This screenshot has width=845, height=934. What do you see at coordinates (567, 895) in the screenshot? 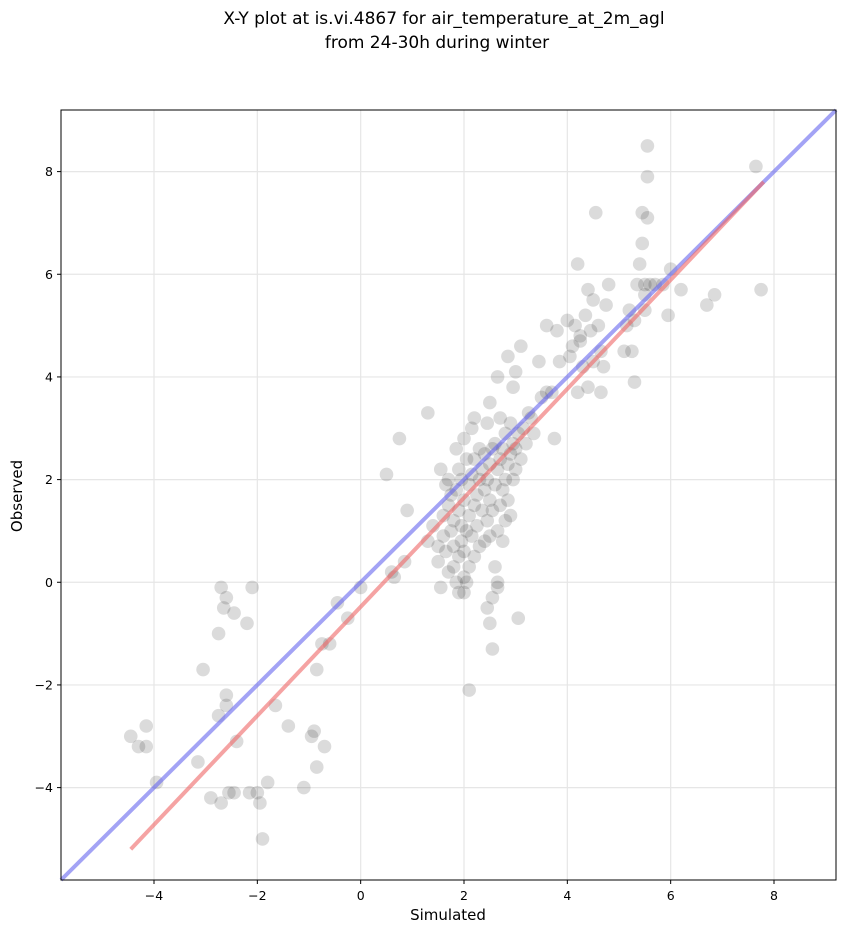
I see `x-tick-label: 4` at bounding box center [567, 895].